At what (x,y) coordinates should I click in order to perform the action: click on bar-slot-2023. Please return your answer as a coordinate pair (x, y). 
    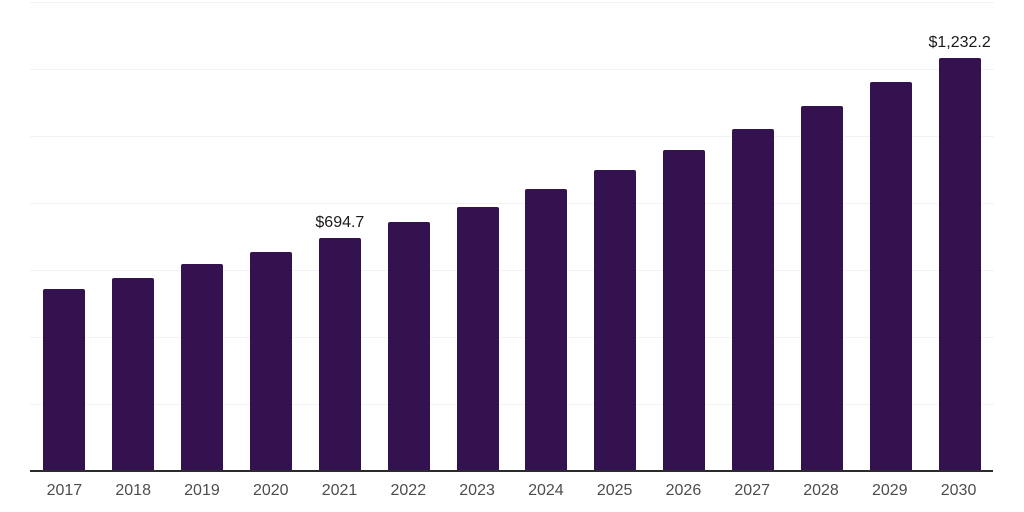
    Looking at the image, I should click on (477, 236).